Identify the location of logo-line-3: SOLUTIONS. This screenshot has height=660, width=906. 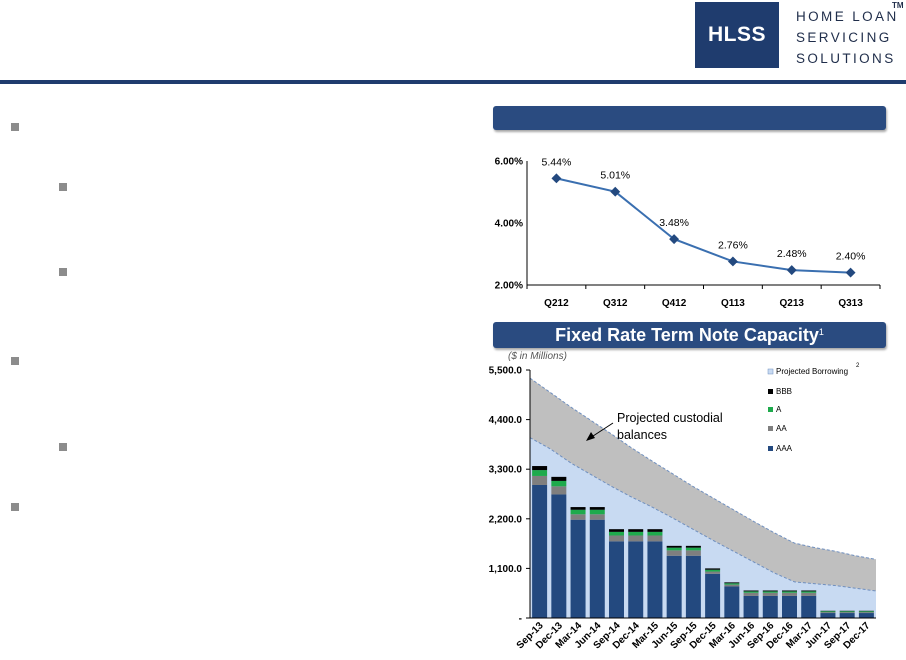
(846, 58).